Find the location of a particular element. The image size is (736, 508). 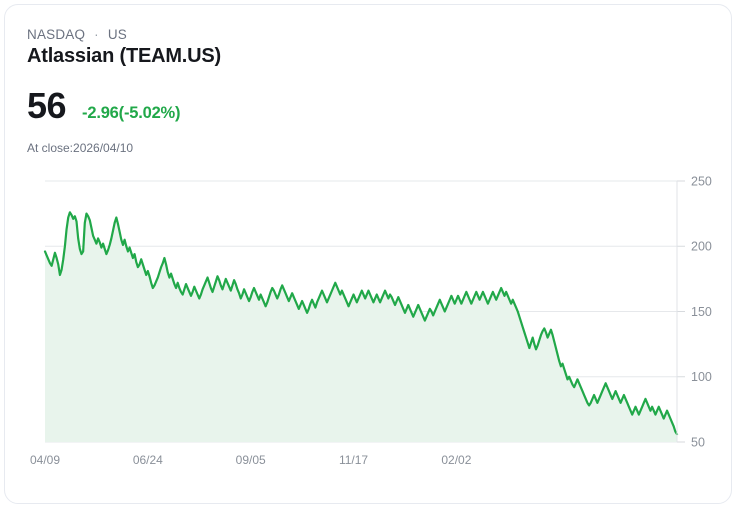

x-axis-tick-label: 11/17 is located at coordinates (353, 460).